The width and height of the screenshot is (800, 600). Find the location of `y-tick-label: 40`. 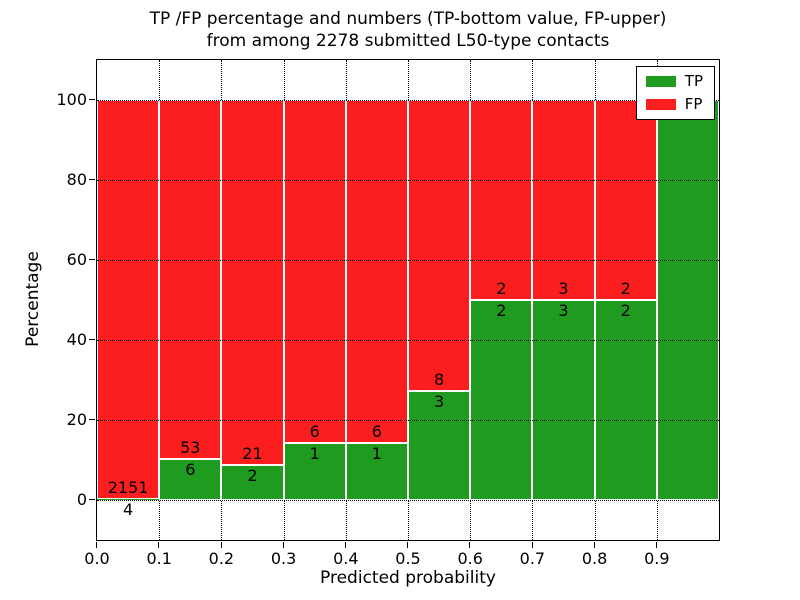

y-tick-label: 40 is located at coordinates (76, 339).